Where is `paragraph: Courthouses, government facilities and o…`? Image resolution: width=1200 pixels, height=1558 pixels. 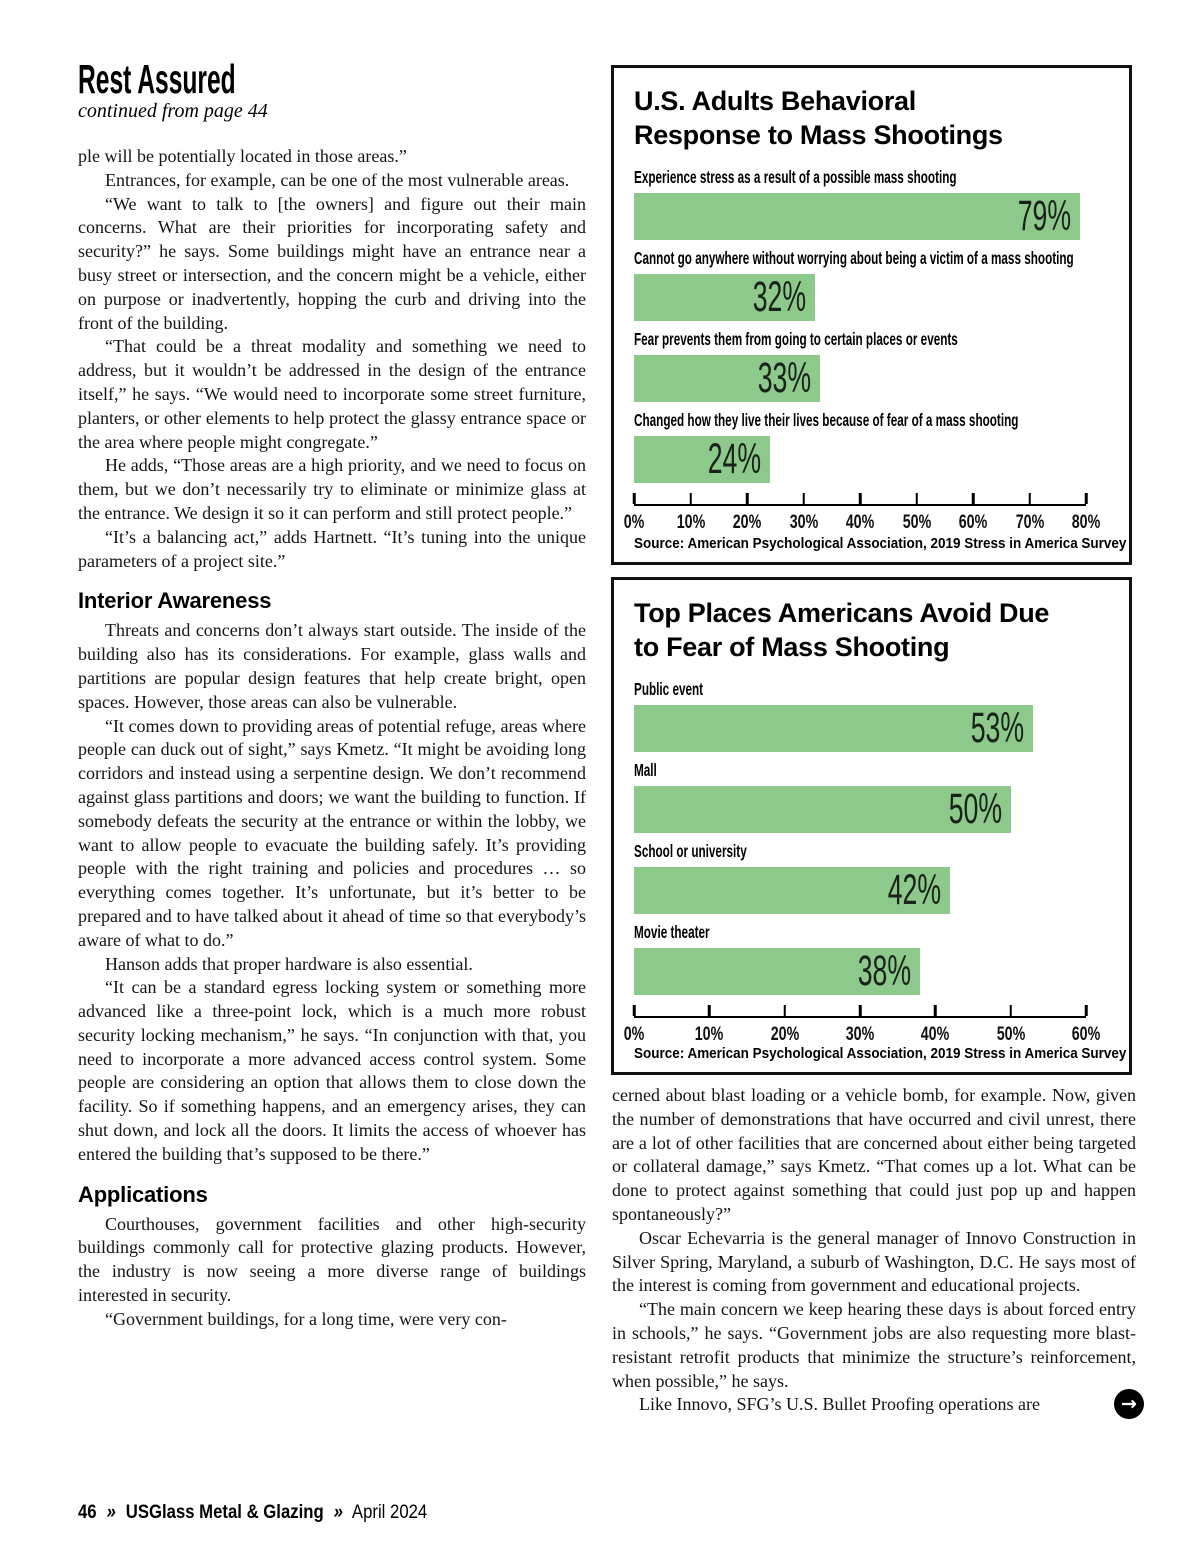 paragraph: Courthouses, government facilities and o… is located at coordinates (332, 1259).